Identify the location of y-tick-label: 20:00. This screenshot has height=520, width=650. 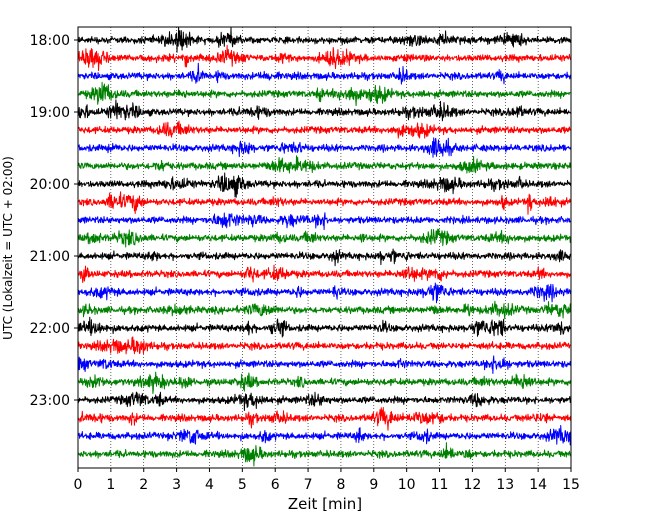
(50, 185).